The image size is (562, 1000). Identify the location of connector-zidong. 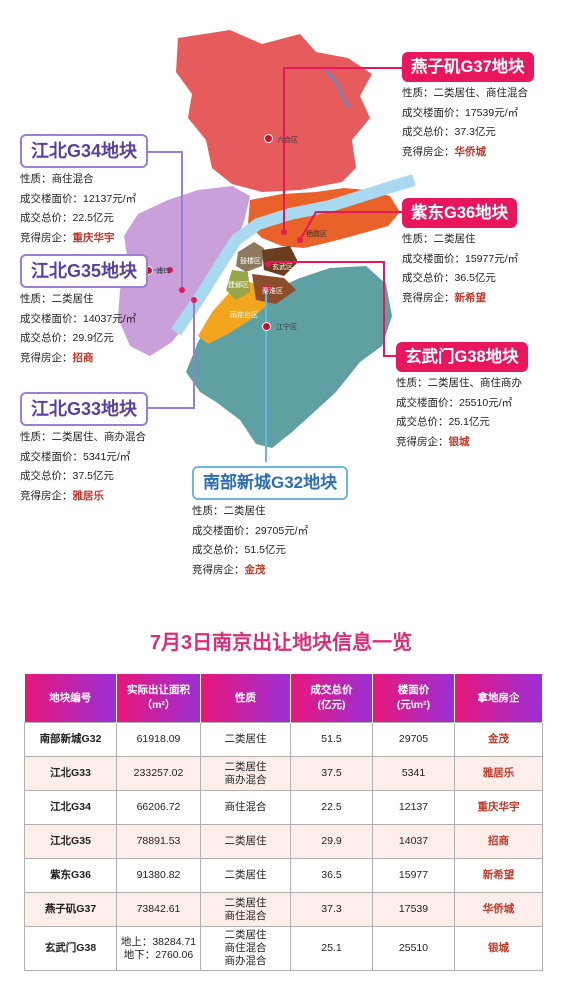
(351, 226).